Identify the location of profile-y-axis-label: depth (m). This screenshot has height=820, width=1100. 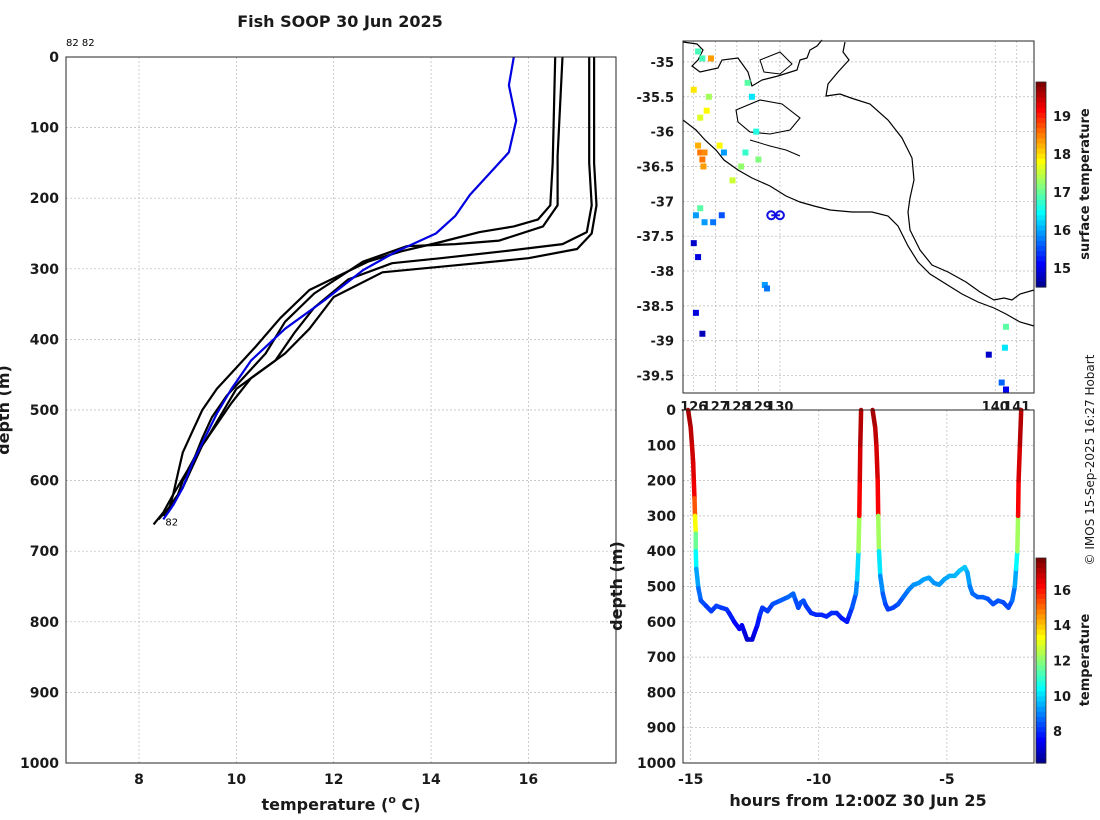
(6, 410).